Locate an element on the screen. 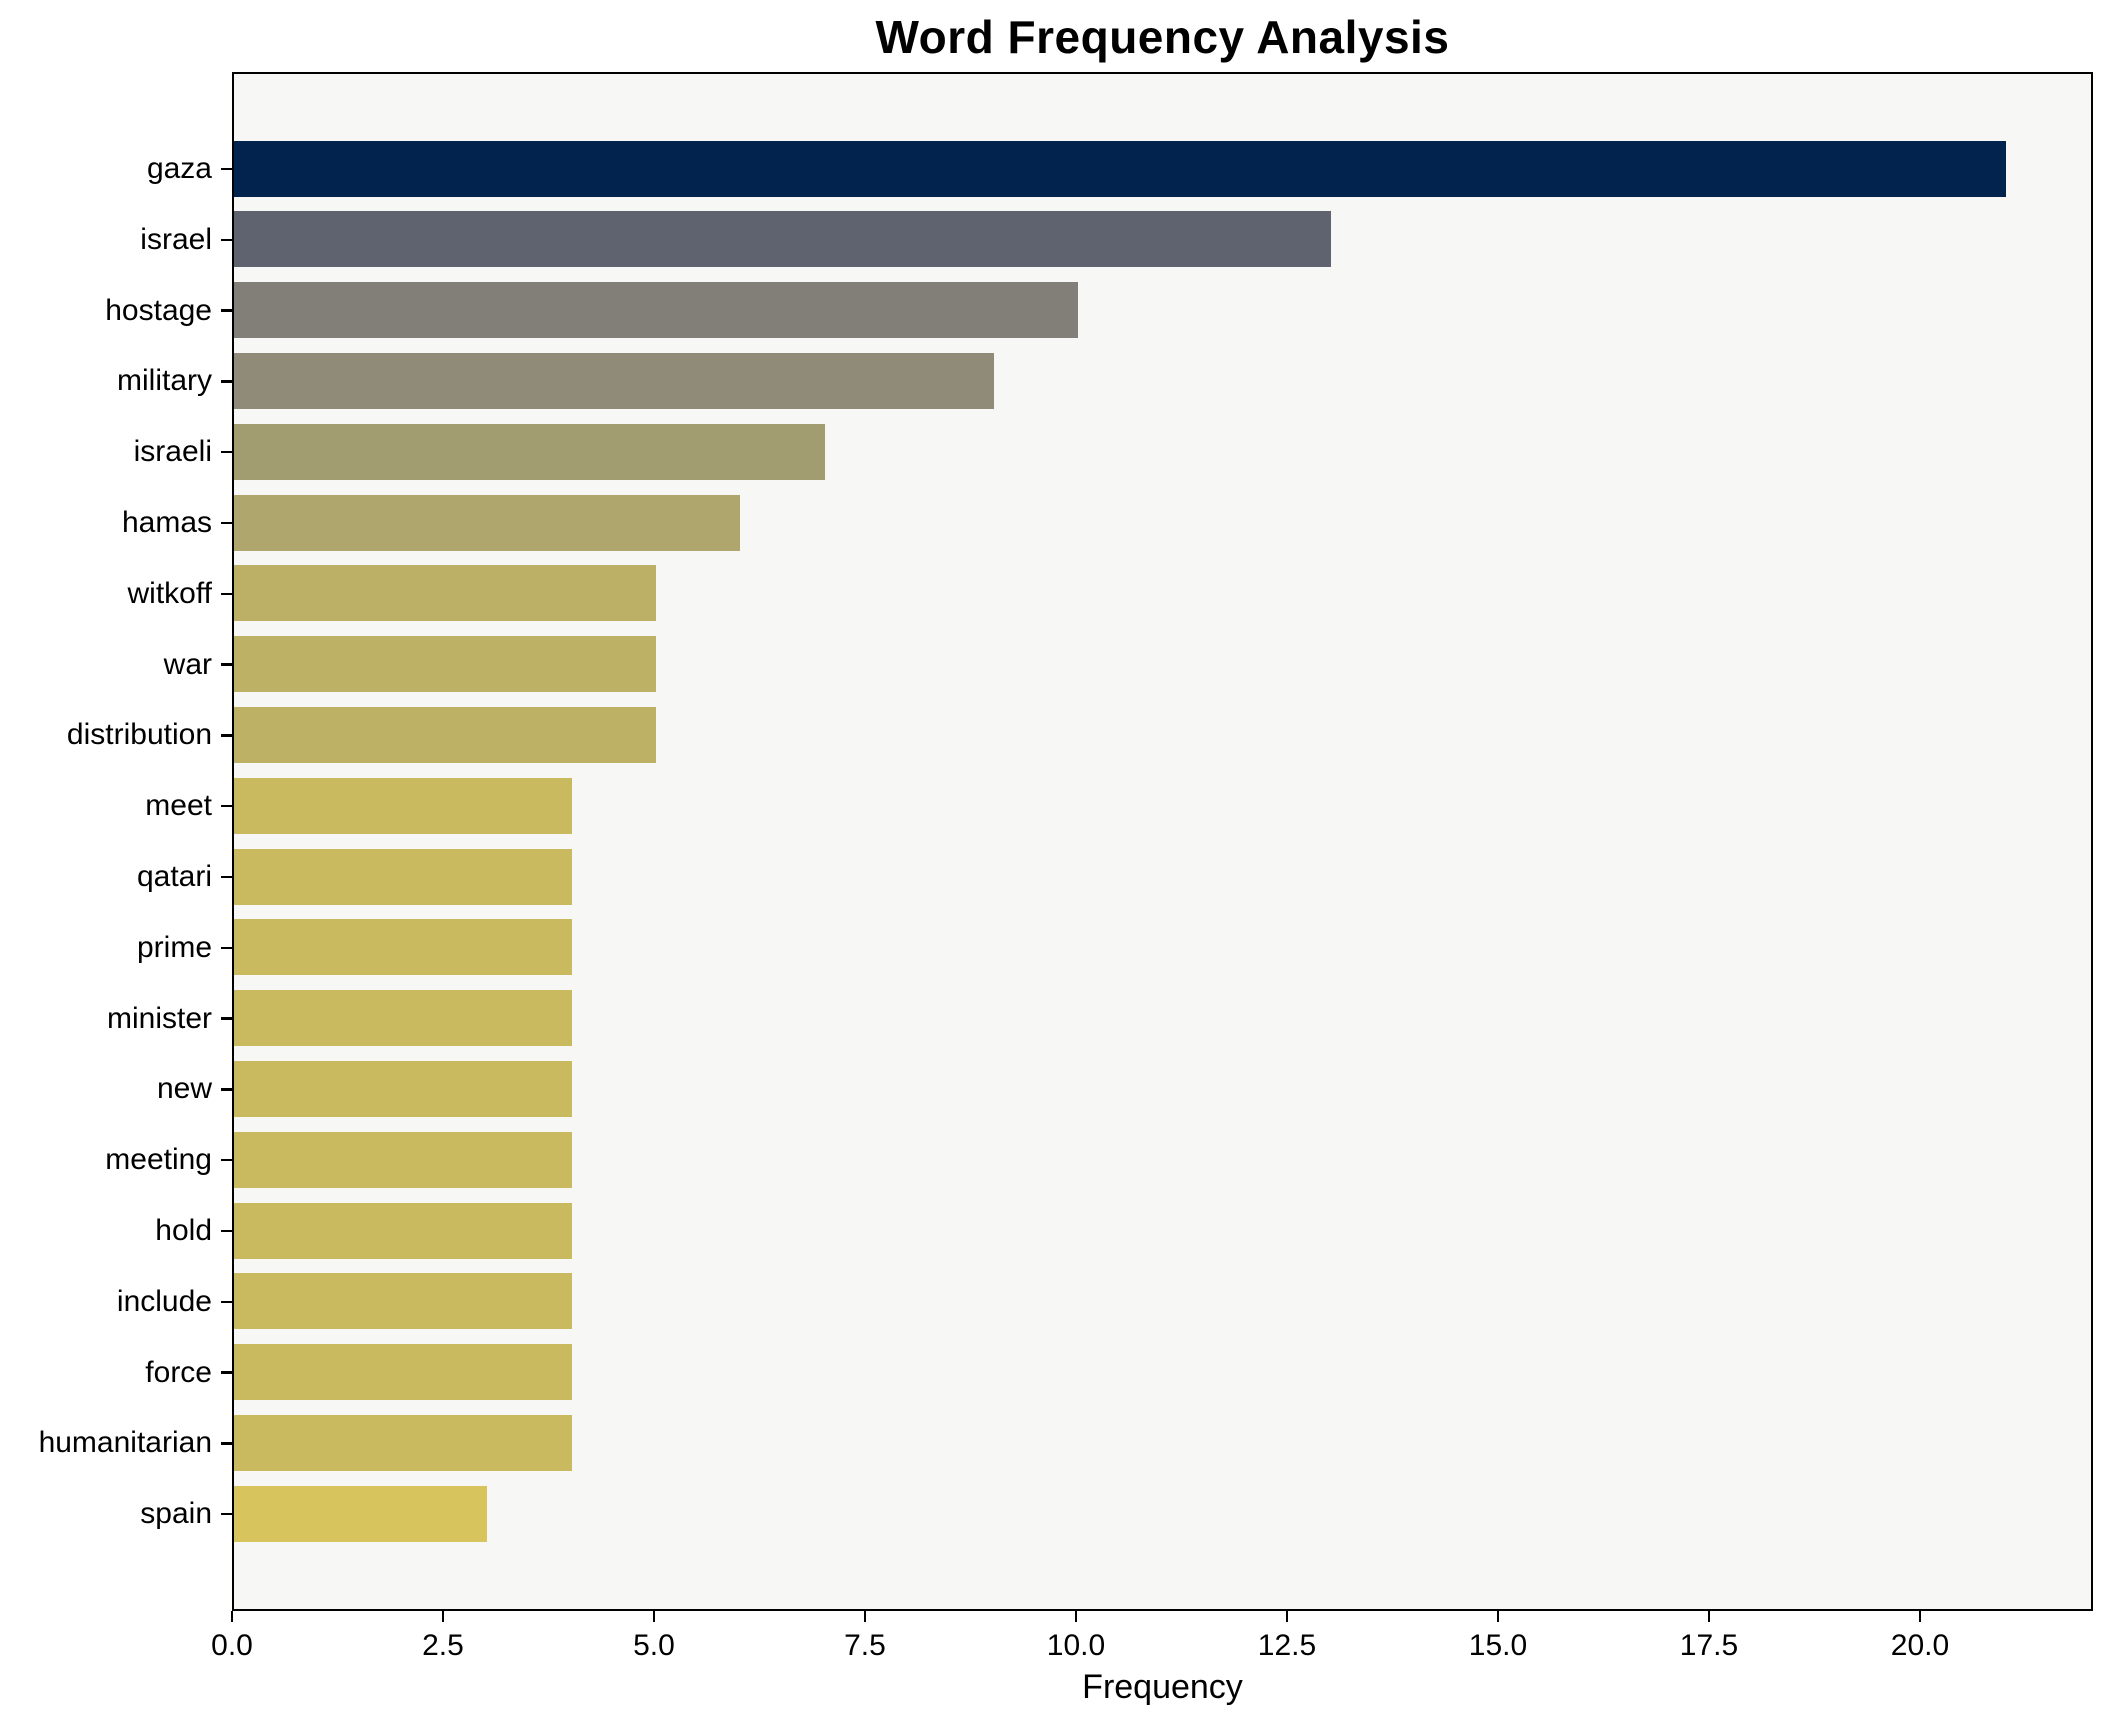 This screenshot has width=2112, height=1722. x-tick-label-12.5: 12.5 is located at coordinates (1287, 1645).